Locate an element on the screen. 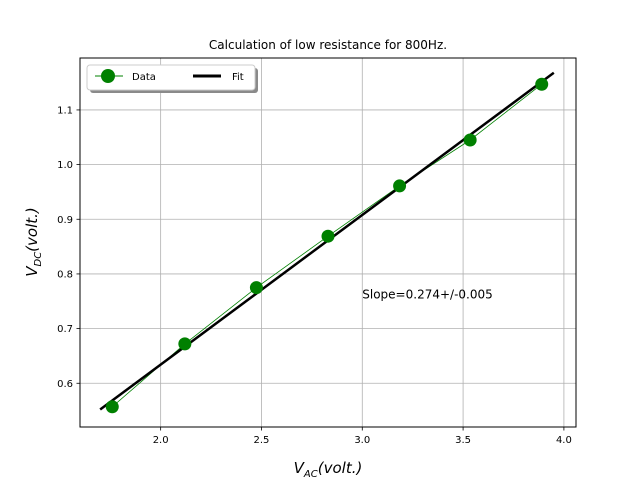 The height and width of the screenshot is (480, 640). y-tick-label: 1.1 is located at coordinates (65, 110).